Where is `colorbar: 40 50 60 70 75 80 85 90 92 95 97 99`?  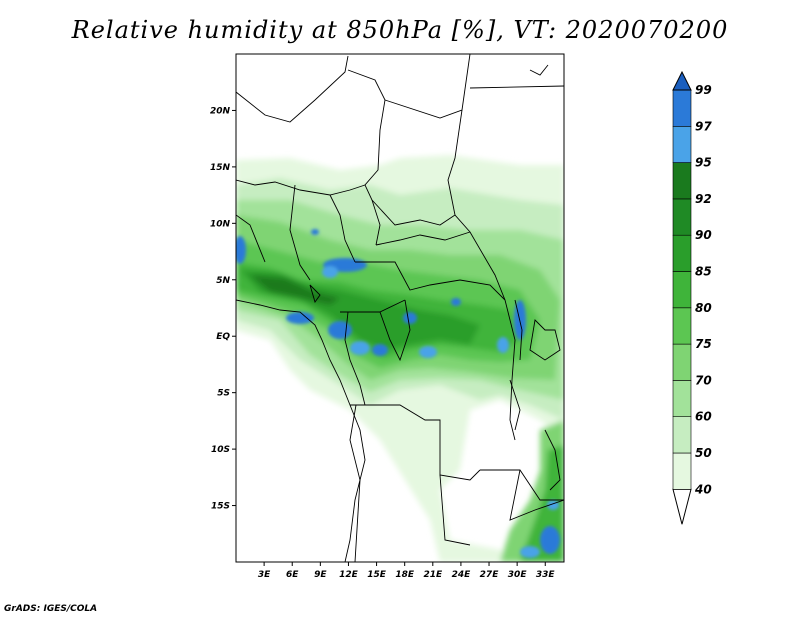 colorbar: 40 50 60 70 75 80 85 90 92 95 97 99 is located at coordinates (692, 297).